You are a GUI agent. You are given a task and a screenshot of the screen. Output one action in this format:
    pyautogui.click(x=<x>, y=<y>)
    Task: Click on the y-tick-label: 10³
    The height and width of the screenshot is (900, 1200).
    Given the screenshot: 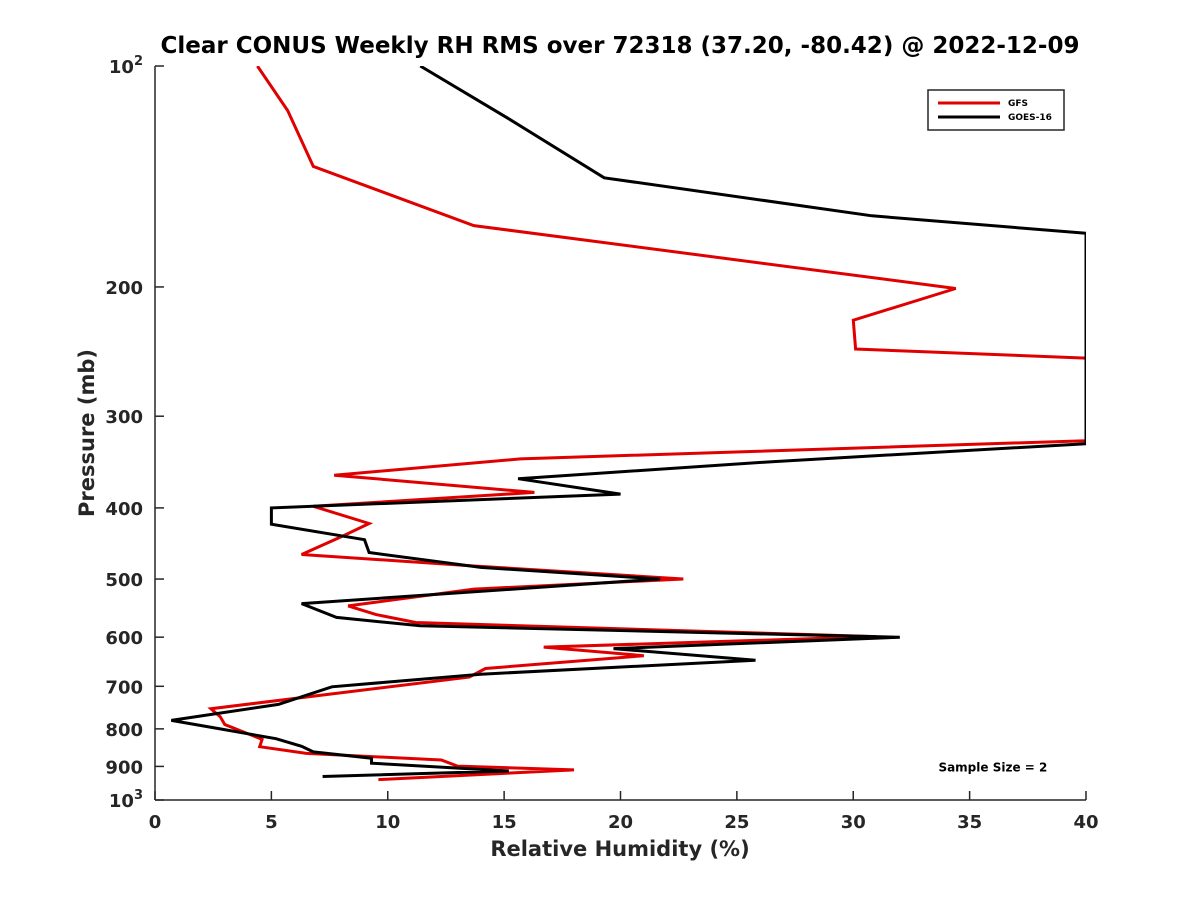 What is the action you would take?
    pyautogui.click(x=126, y=800)
    